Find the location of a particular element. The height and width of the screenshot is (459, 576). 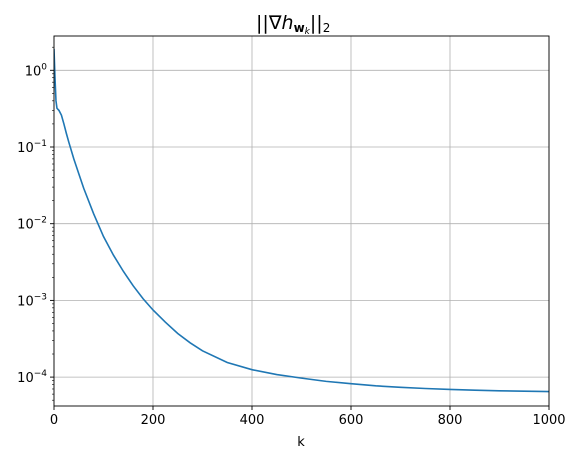

title-k: k is located at coordinates (308, 32).